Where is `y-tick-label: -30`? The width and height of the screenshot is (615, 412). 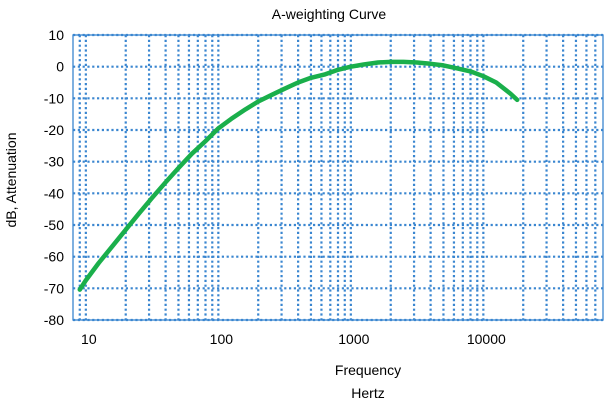
y-tick-label: -30 is located at coordinates (54, 162).